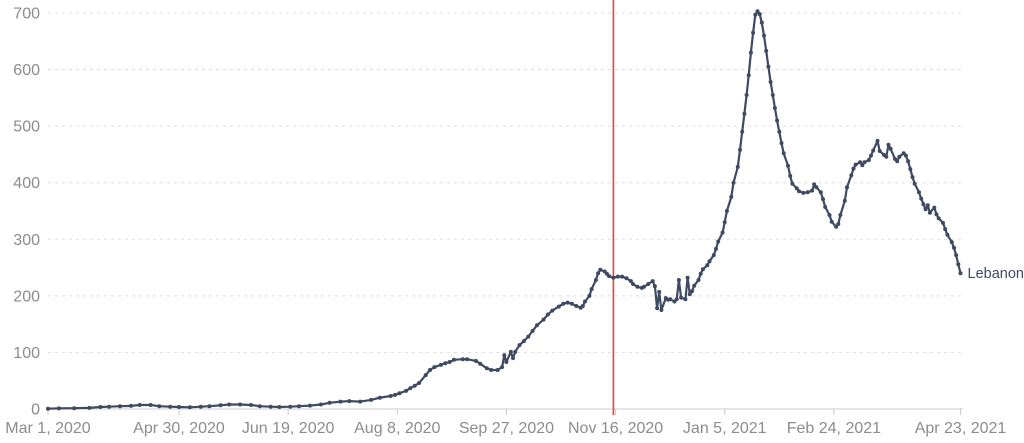  Describe the element at coordinates (725, 428) in the screenshot. I see `x-axis-tick-label: Jan 5, 2021` at that location.